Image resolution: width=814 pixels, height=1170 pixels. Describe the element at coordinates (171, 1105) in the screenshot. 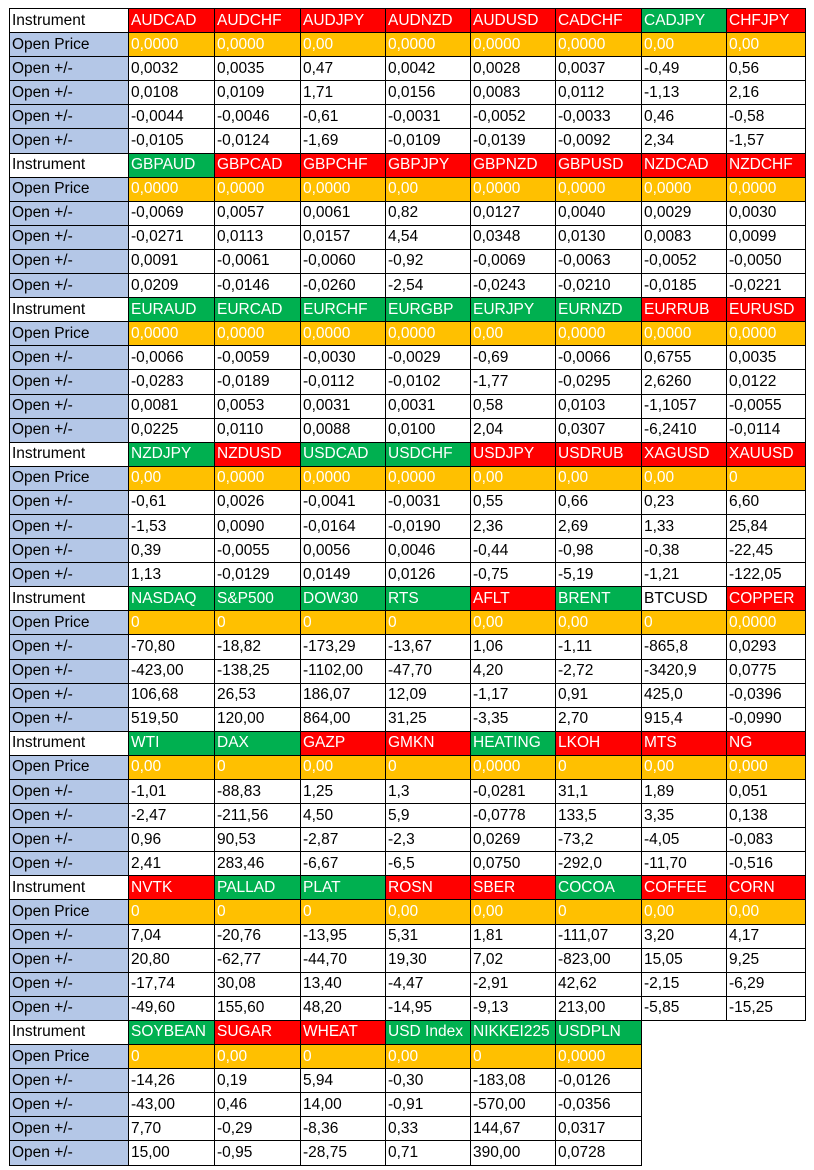

I see `open-change-cell: -43,00` at that location.